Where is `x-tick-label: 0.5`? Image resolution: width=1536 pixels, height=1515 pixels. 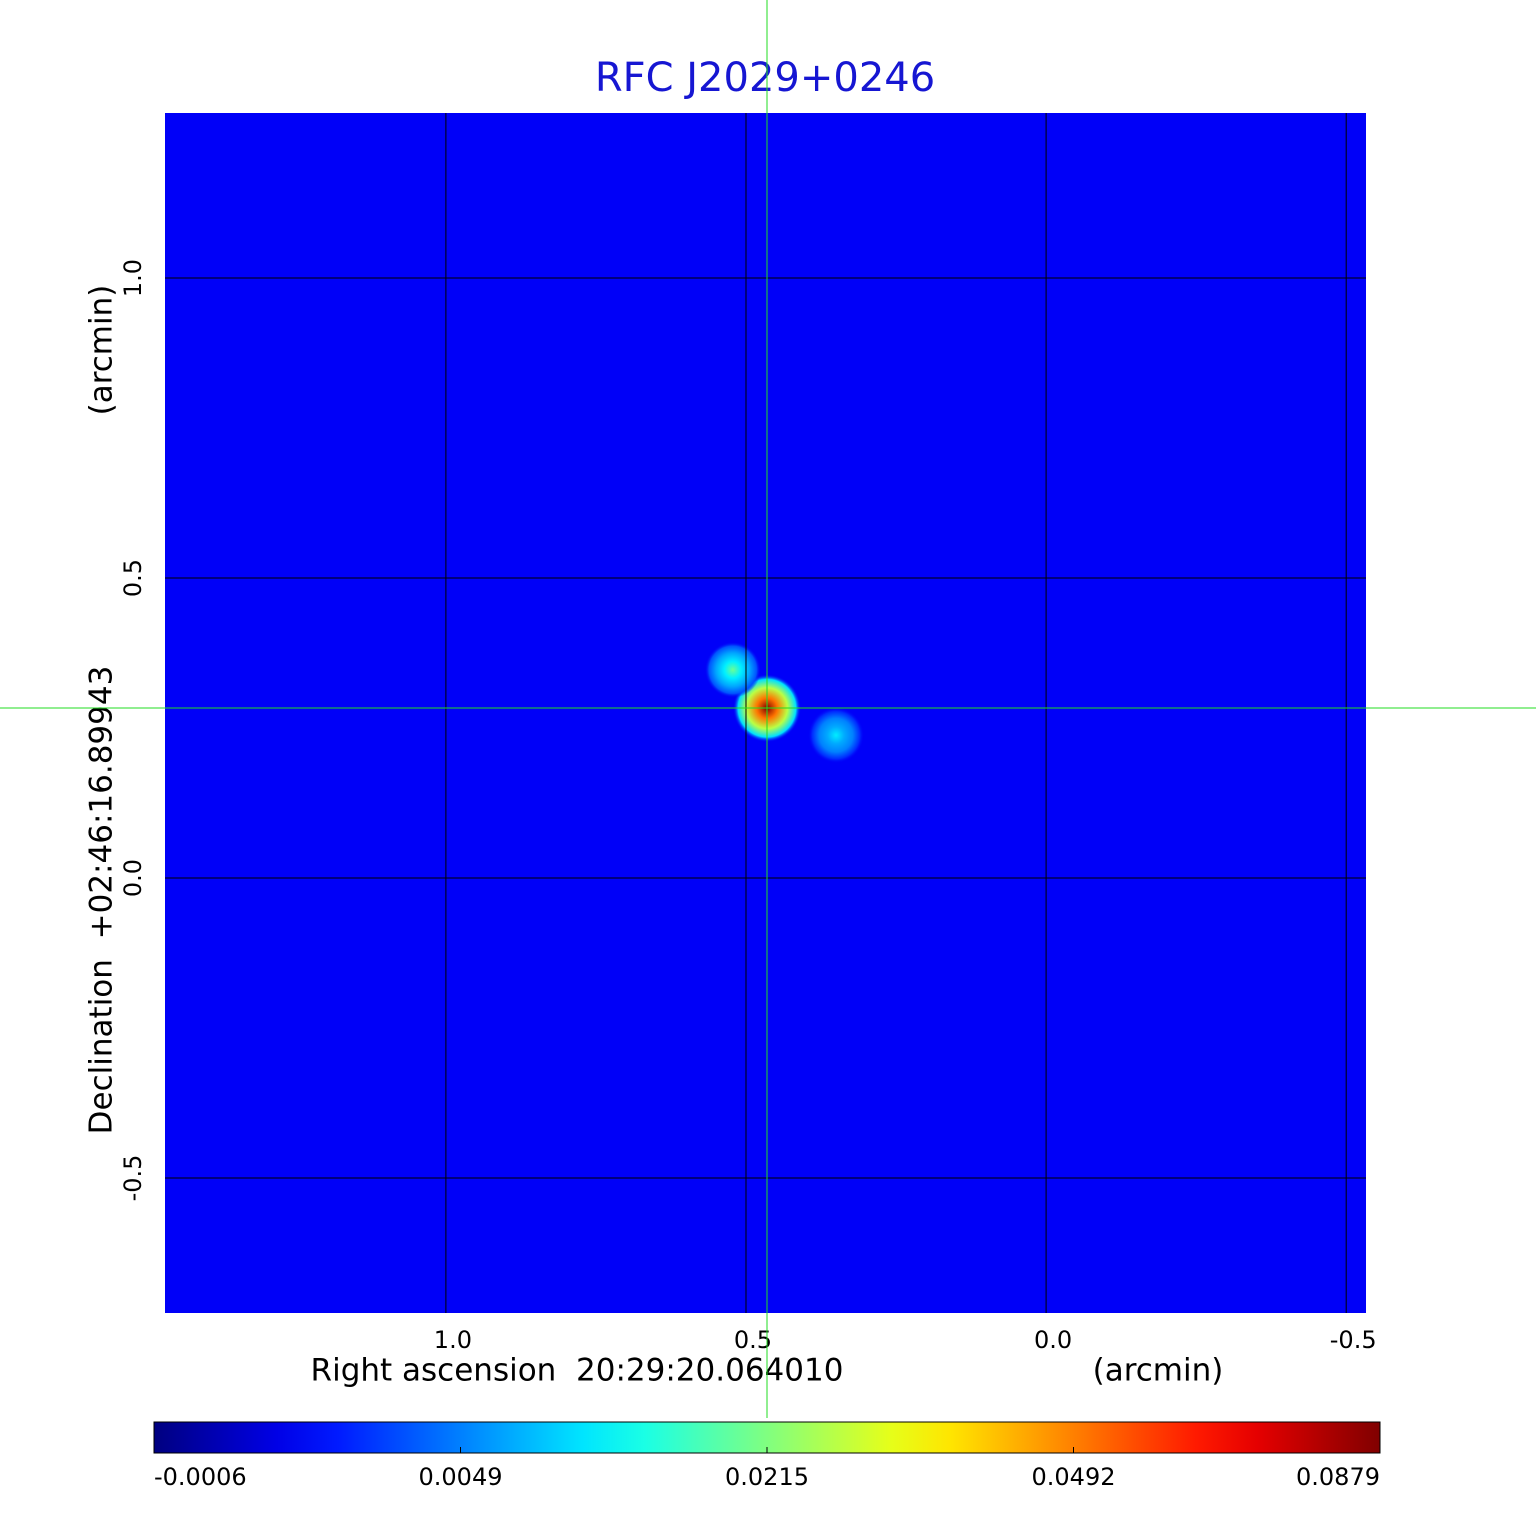
x-tick-label: 0.5 is located at coordinates (753, 1340).